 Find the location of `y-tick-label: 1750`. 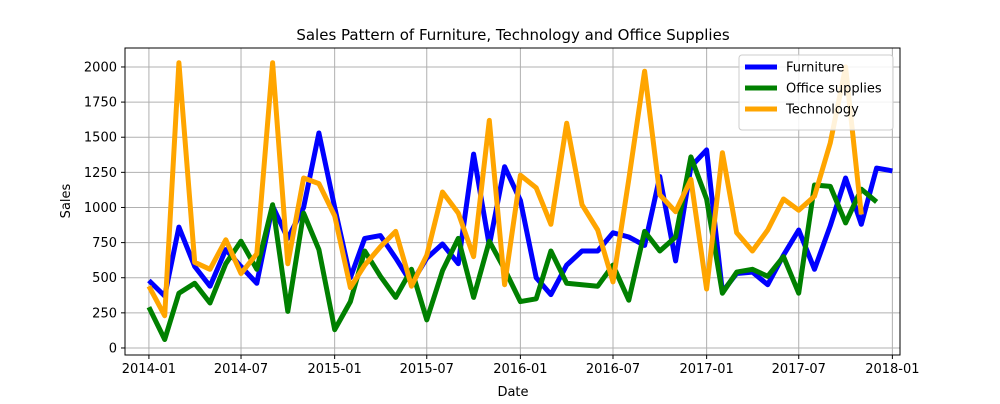

y-tick-label: 1750 is located at coordinates (100, 103).